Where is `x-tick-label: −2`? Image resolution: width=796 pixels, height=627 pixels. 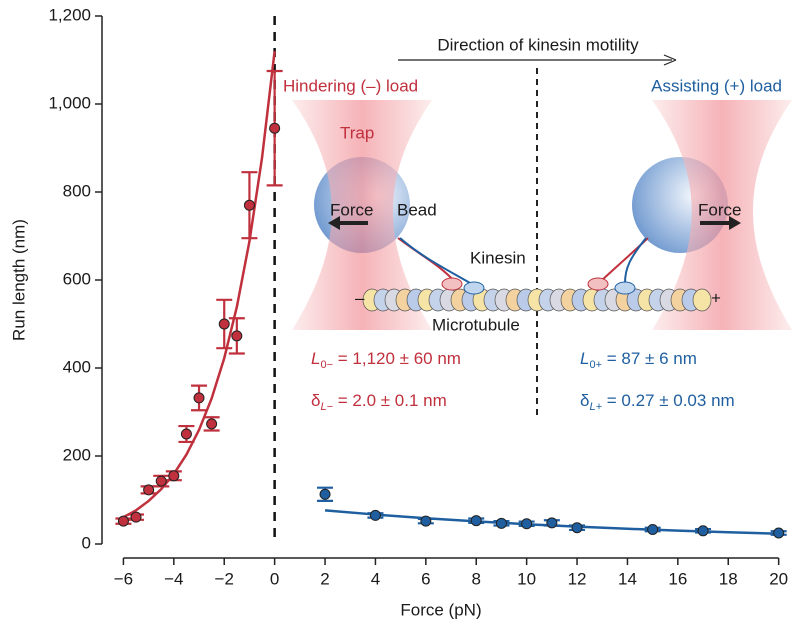
x-tick-label: −2 is located at coordinates (224, 578).